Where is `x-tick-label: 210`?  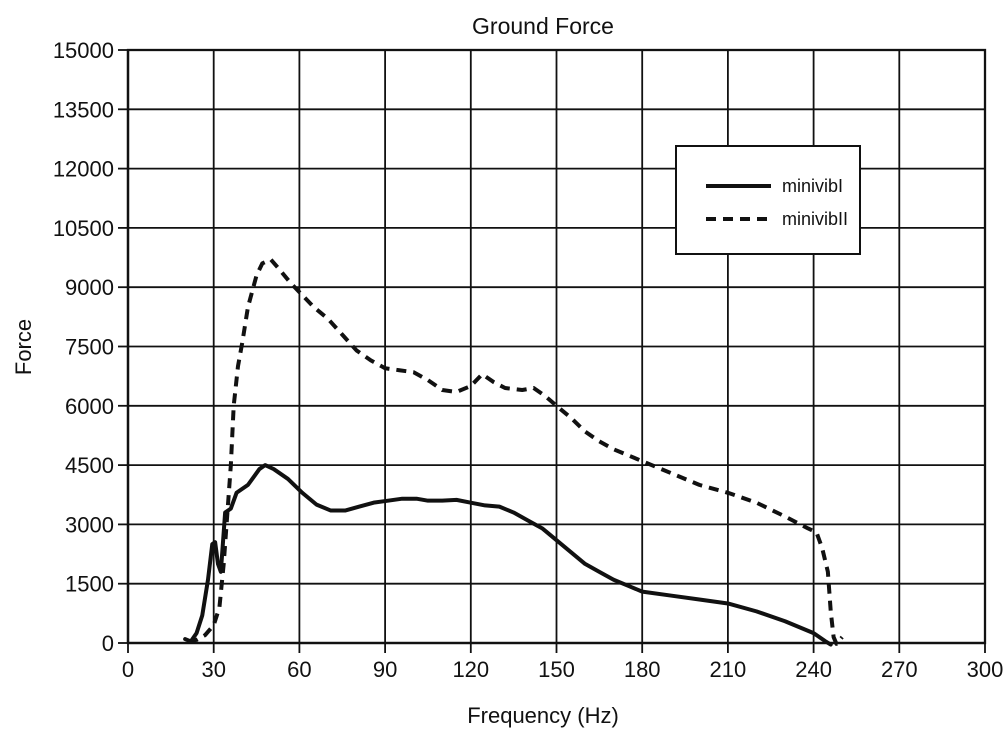 x-tick-label: 210 is located at coordinates (728, 669).